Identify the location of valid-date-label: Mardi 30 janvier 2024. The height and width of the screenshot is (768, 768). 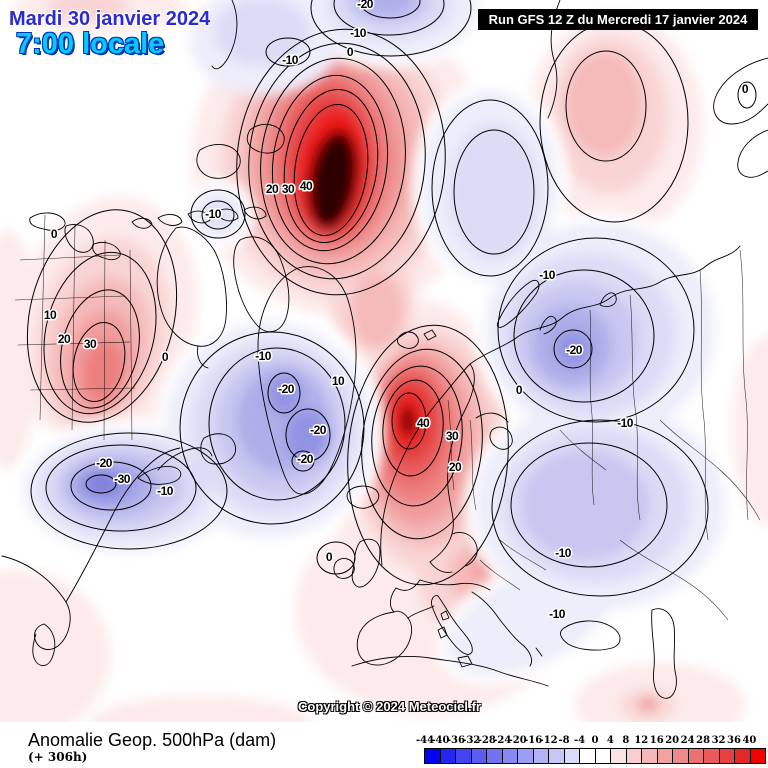
(110, 19).